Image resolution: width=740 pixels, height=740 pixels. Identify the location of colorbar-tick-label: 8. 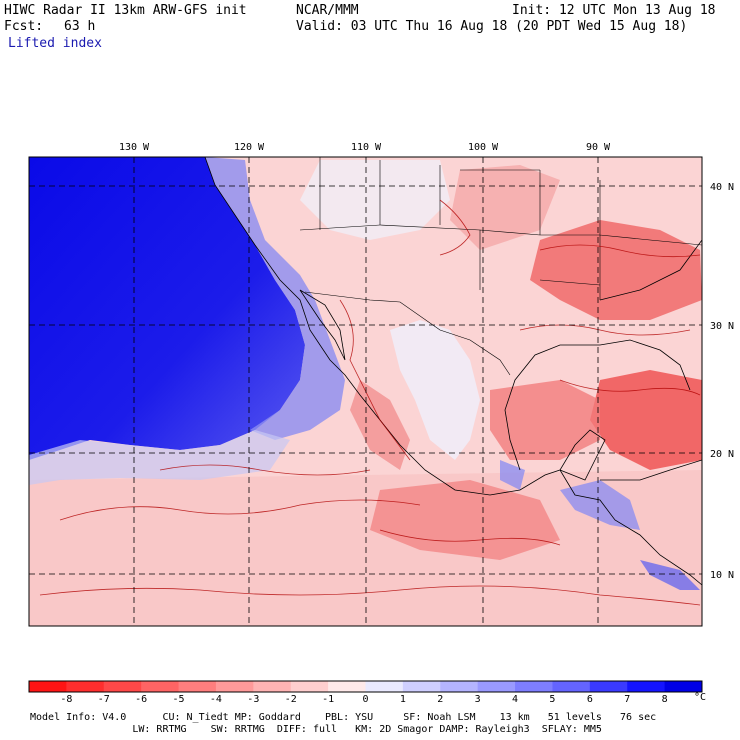
(664, 699).